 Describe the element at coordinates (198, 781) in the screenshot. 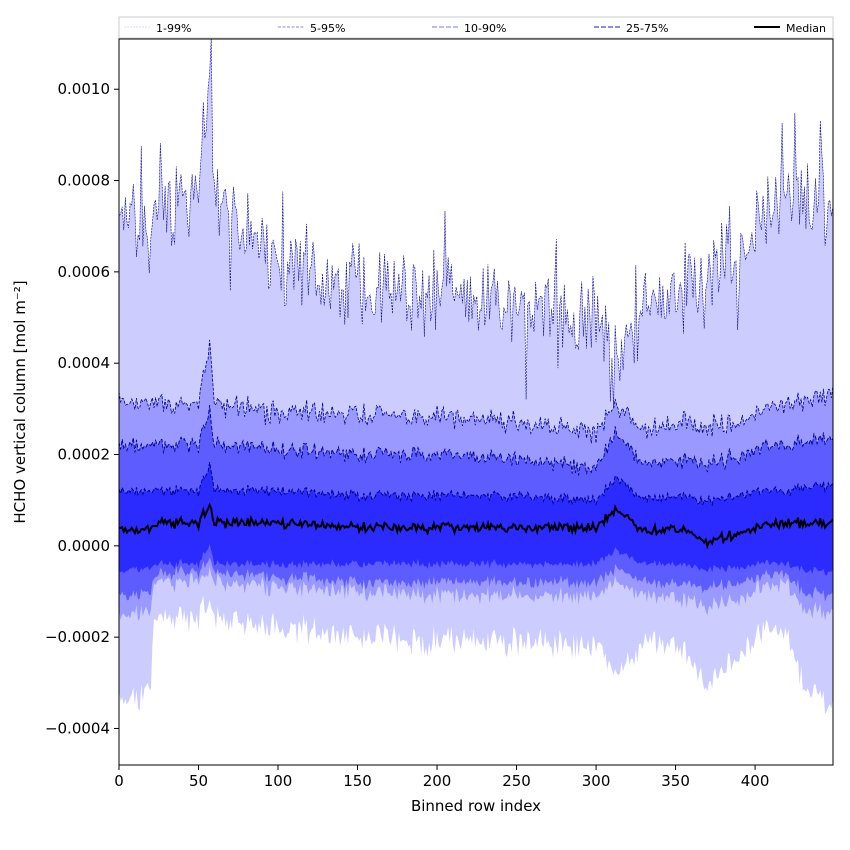

I see `x-tick-label: 50` at that location.